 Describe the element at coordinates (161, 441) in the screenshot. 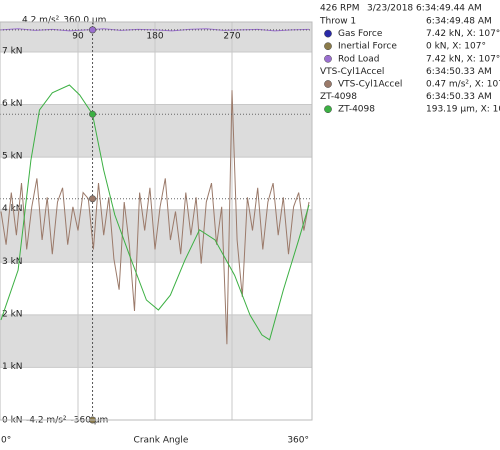

I see `x-axis-label: Crank Angle` at that location.